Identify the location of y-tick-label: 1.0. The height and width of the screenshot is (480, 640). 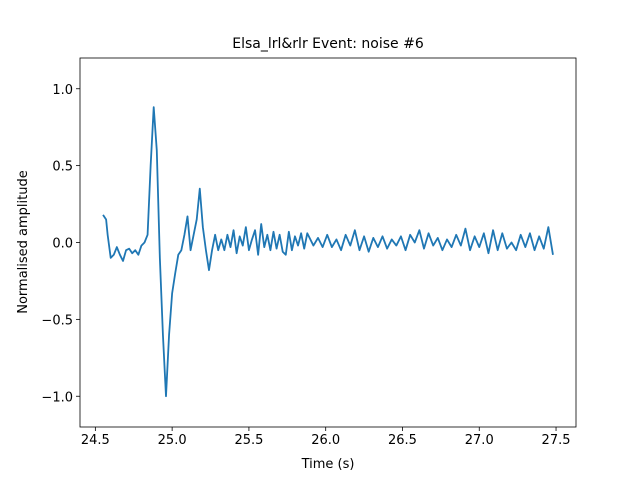
(62, 90).